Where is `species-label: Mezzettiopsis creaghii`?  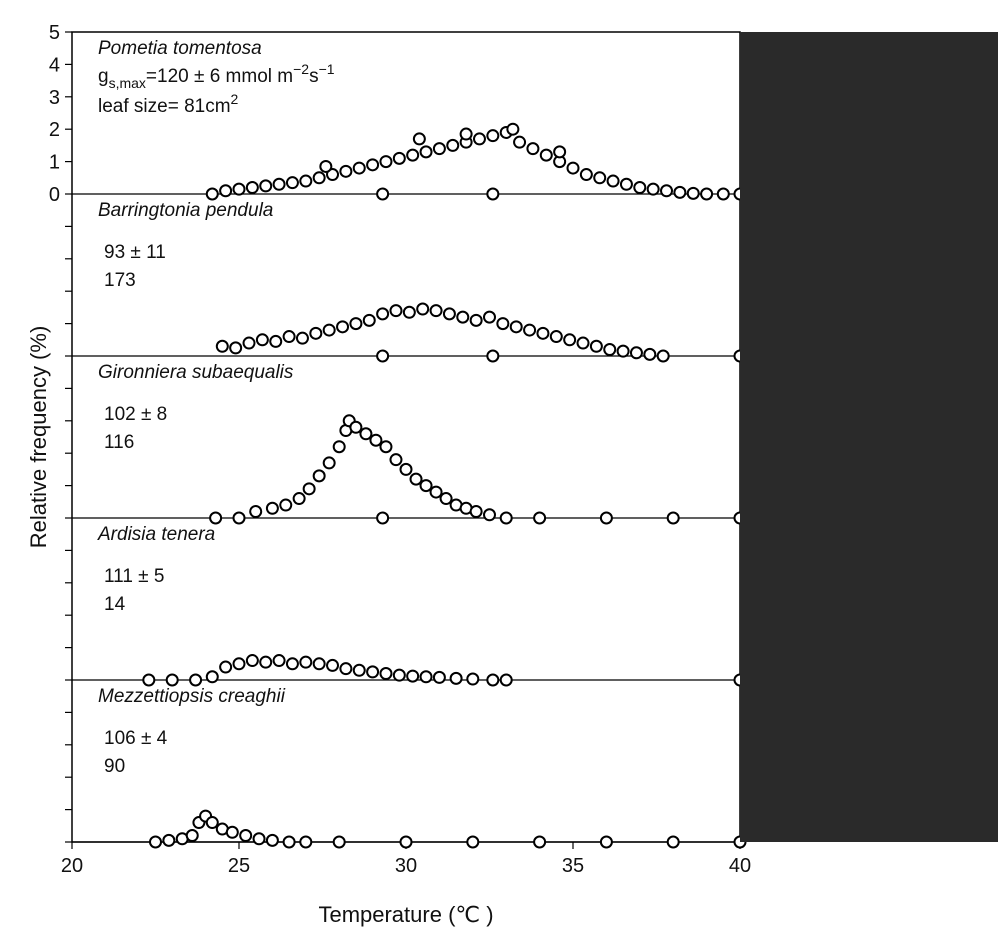
species-label: Mezzettiopsis creaghii is located at coordinates (192, 696).